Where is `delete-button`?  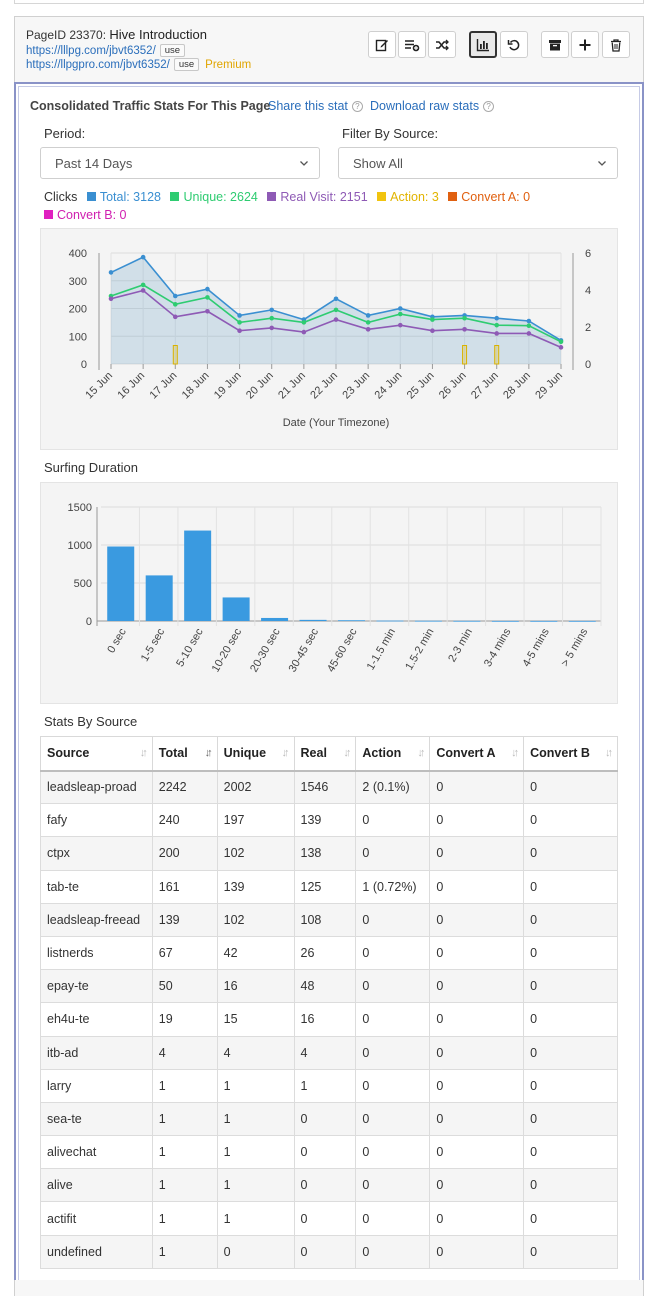 delete-button is located at coordinates (616, 44).